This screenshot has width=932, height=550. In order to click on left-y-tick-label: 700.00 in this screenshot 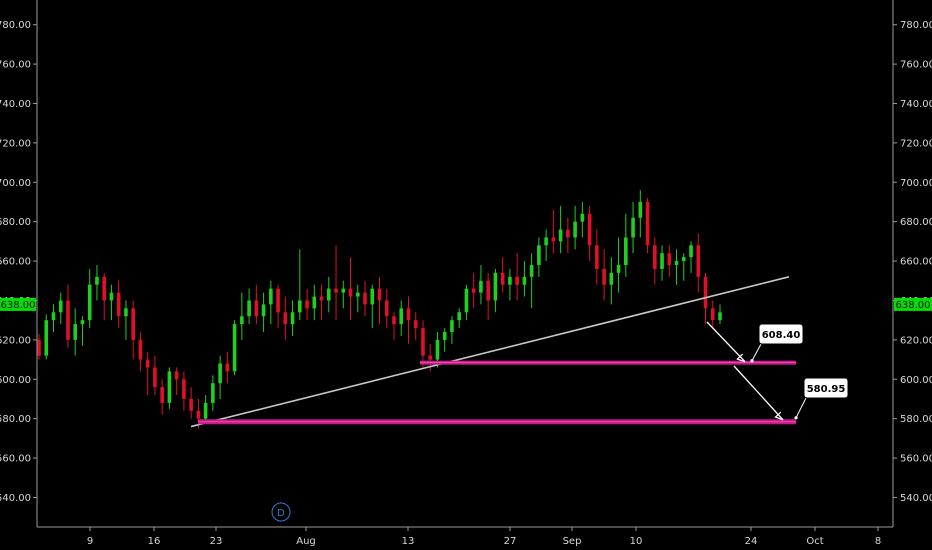, I will do `click(15, 183)`.